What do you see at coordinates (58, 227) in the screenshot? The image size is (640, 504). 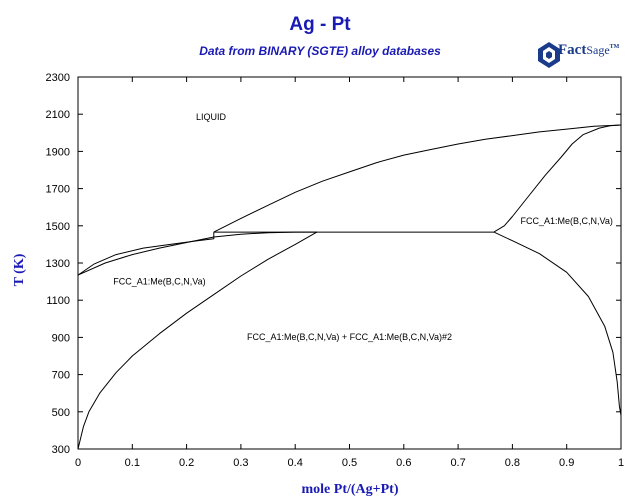 I see `y-tick-label: 1500` at bounding box center [58, 227].